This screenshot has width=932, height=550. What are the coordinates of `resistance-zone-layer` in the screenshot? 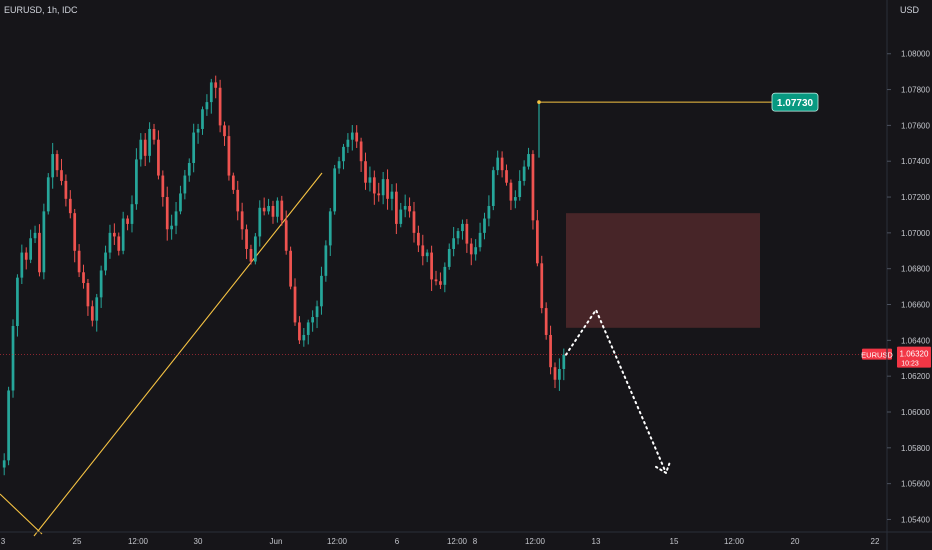 It's located at (663, 270).